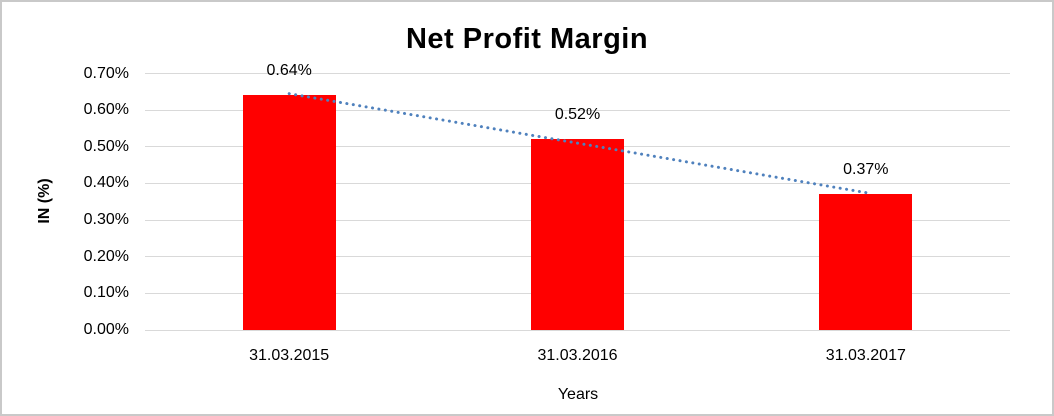 This screenshot has height=416, width=1054. Describe the element at coordinates (289, 71) in the screenshot. I see `bar-data-label: 0.64%` at that location.